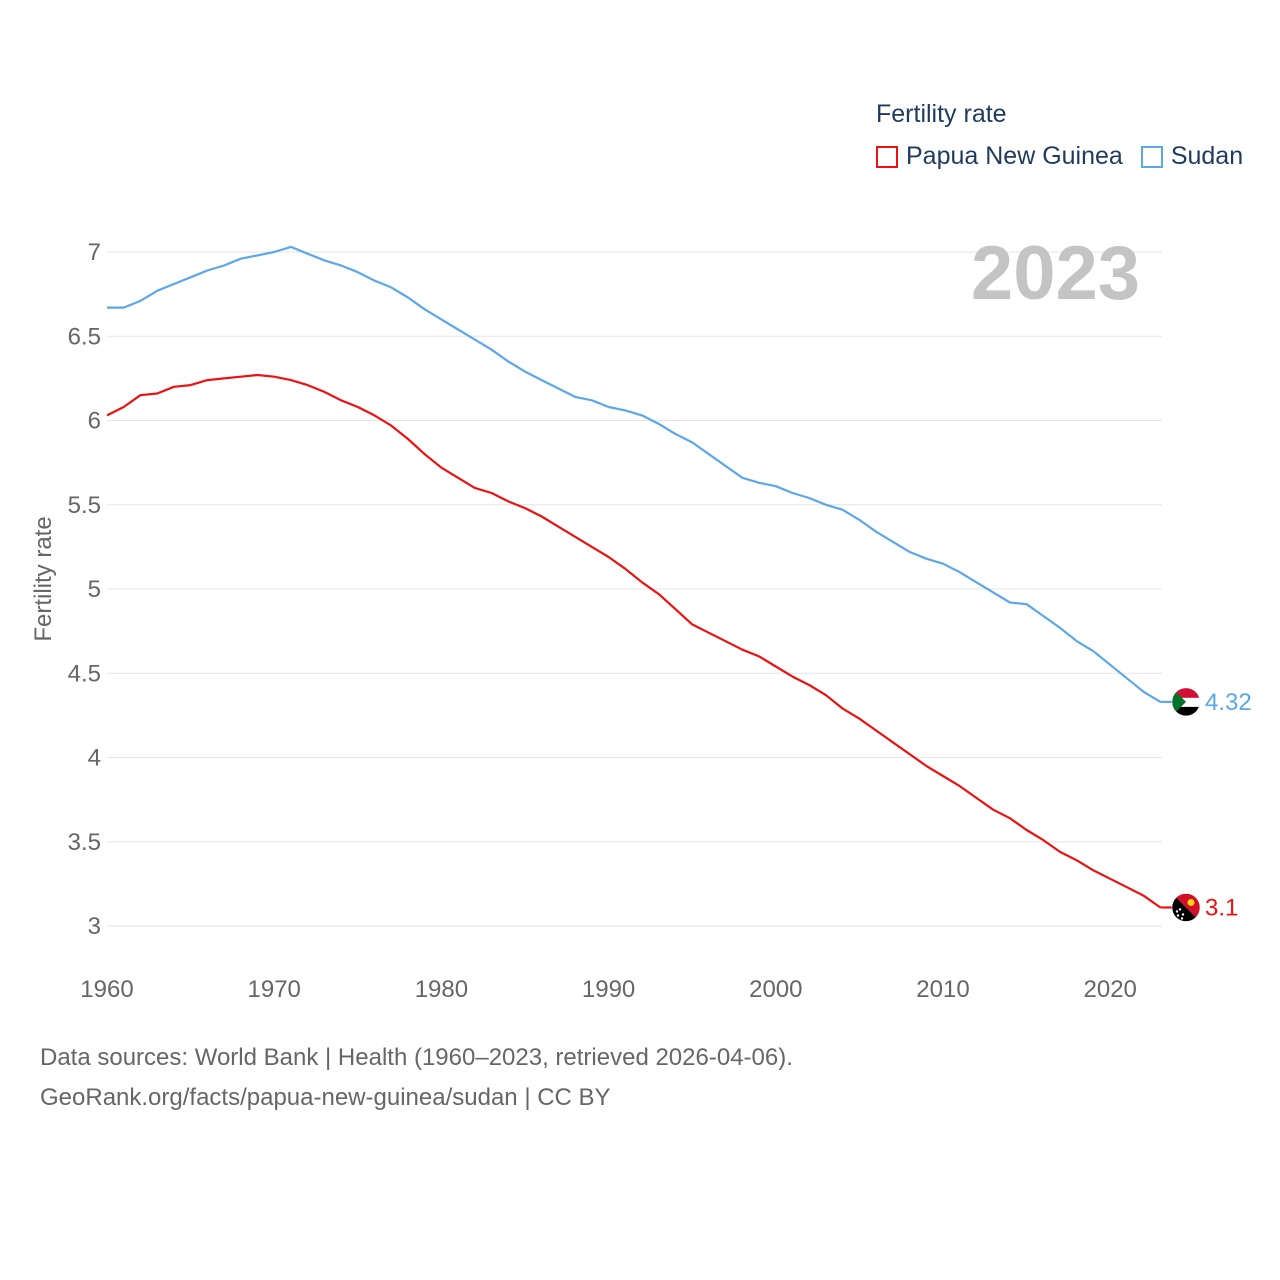  What do you see at coordinates (84, 673) in the screenshot?
I see `y-tick-label: 4.5` at bounding box center [84, 673].